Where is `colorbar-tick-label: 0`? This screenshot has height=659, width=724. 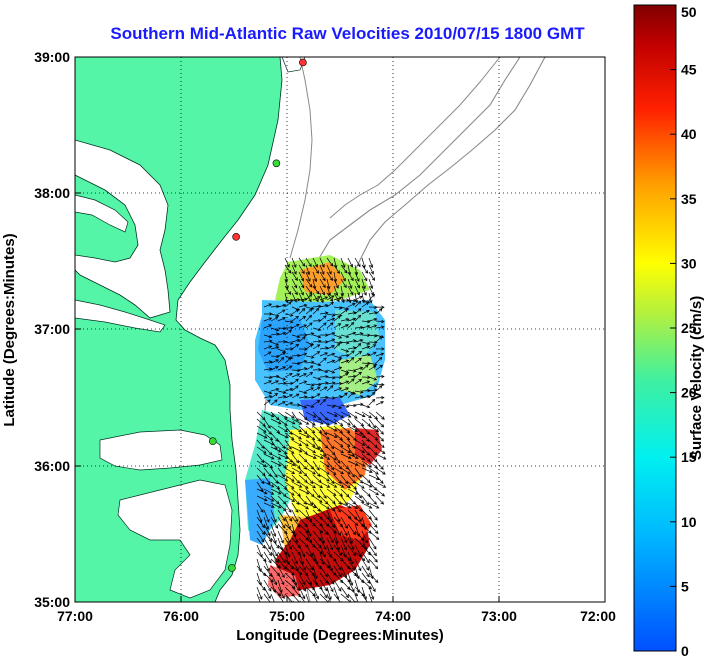 colorbar-tick-label: 0 is located at coordinates (685, 651).